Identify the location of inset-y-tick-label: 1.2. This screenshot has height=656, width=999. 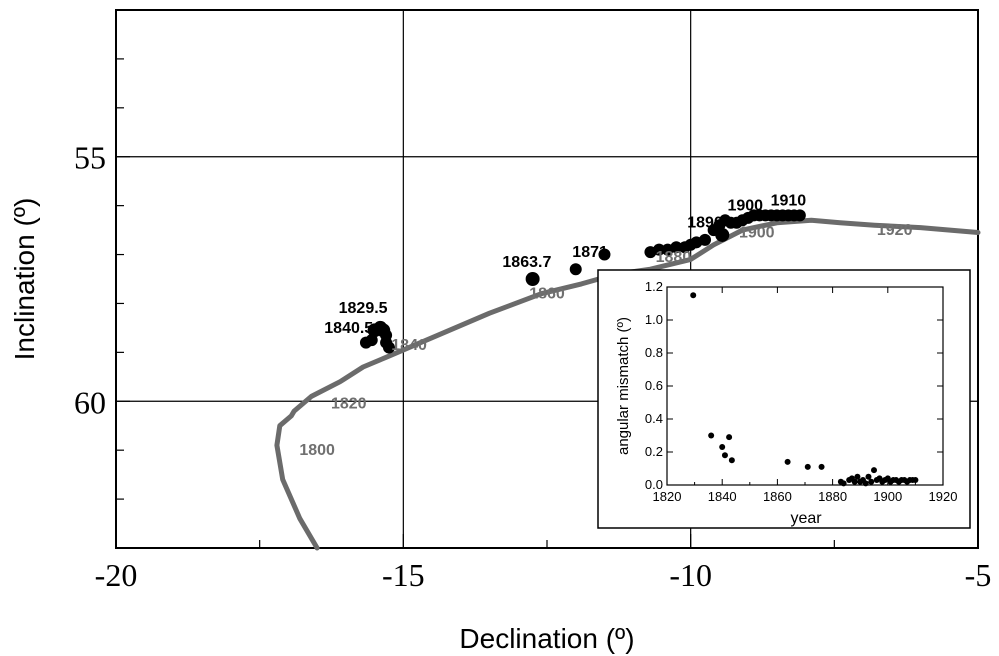
(654, 286).